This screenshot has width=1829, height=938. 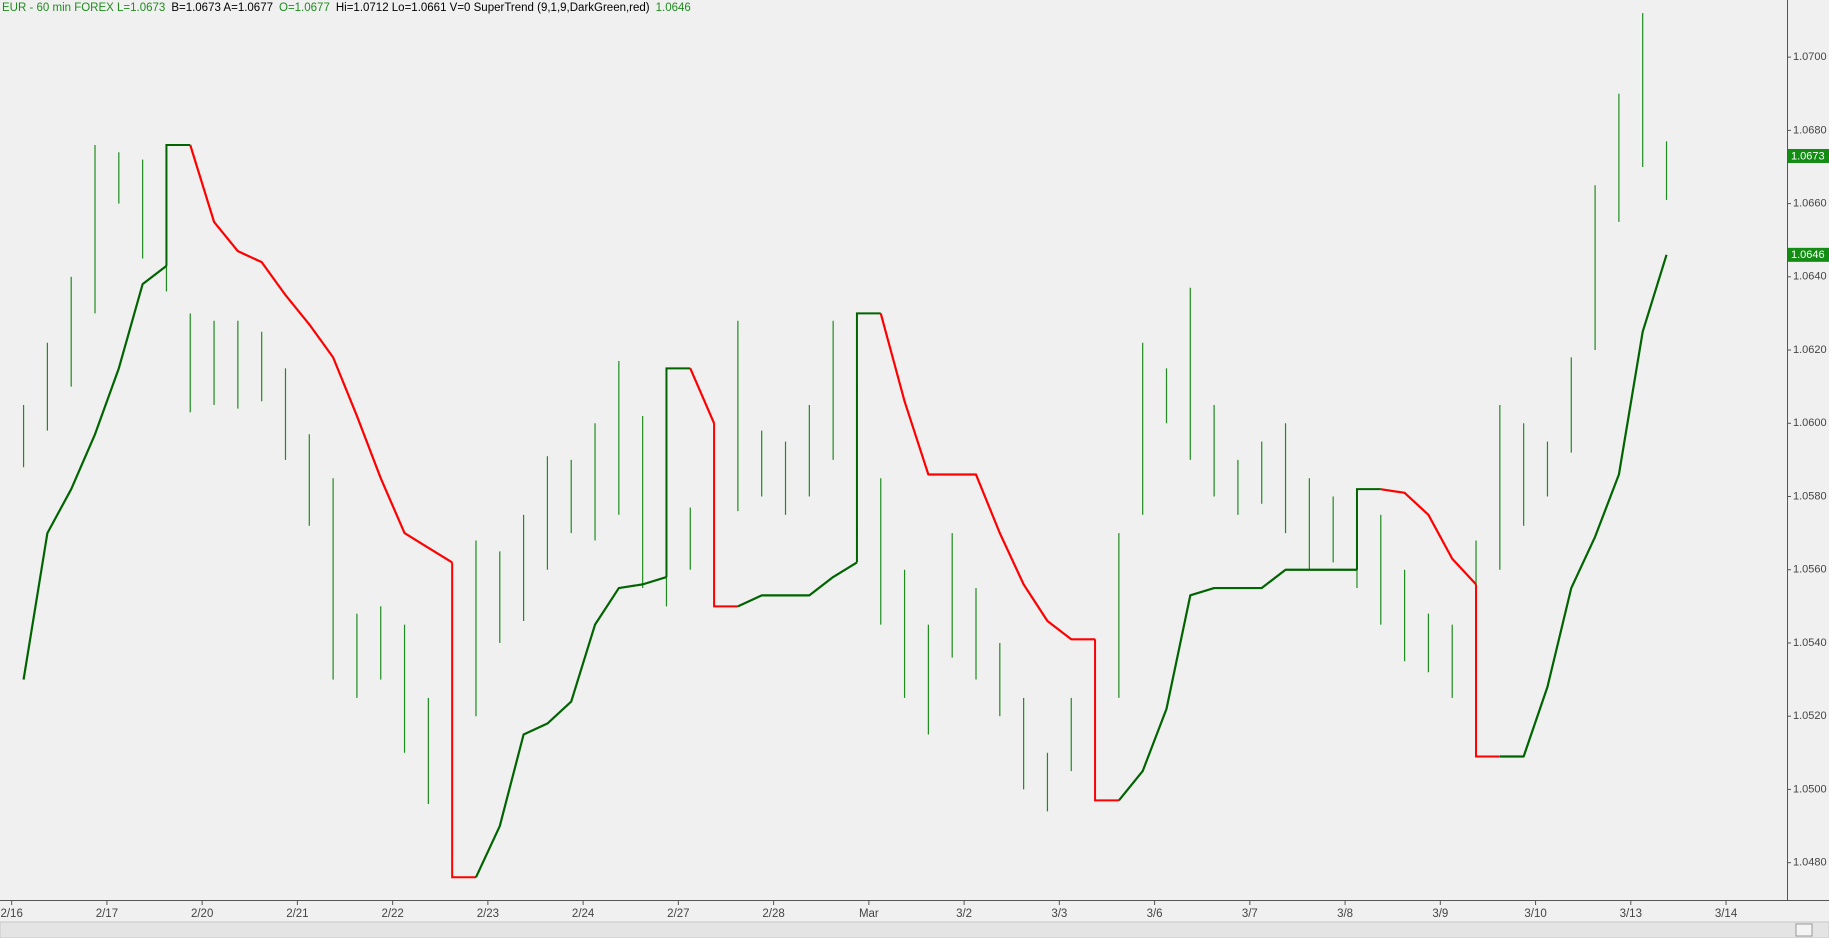 I want to click on y-tick-label: 1.0520, so click(x=1810, y=716).